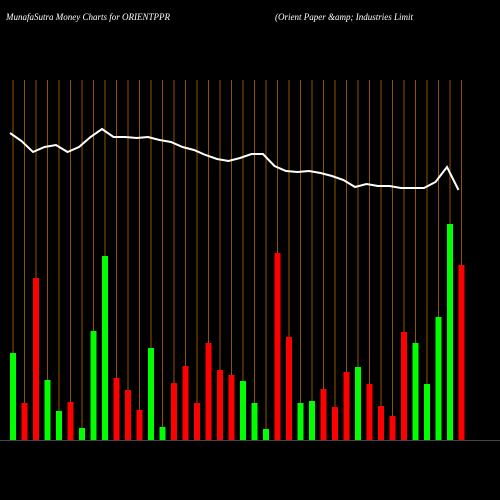 The image size is (500, 500). I want to click on money-flow-line, so click(234, 159).